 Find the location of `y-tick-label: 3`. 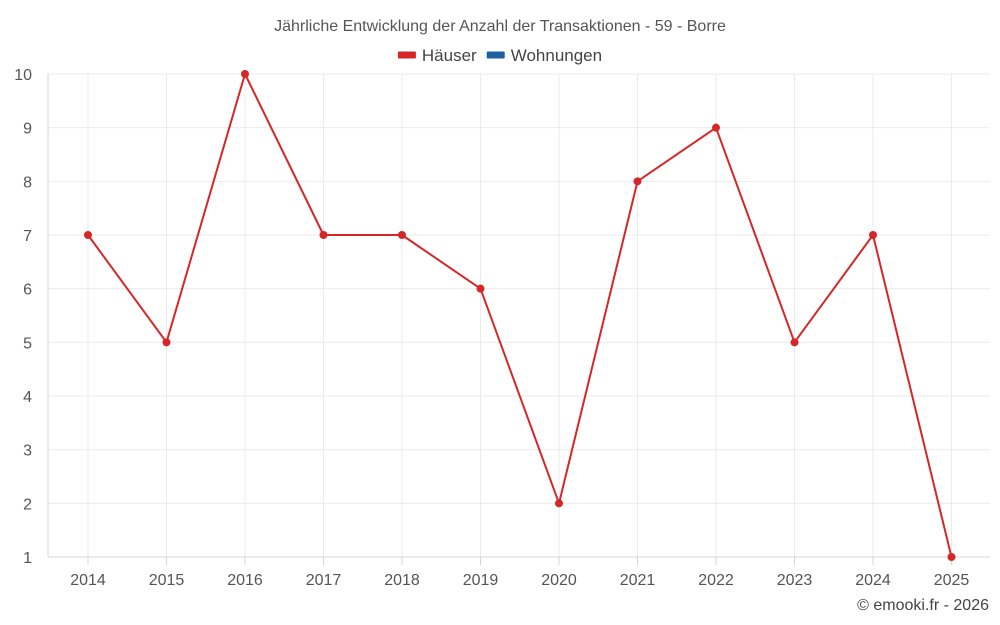

y-tick-label: 3 is located at coordinates (27, 451).